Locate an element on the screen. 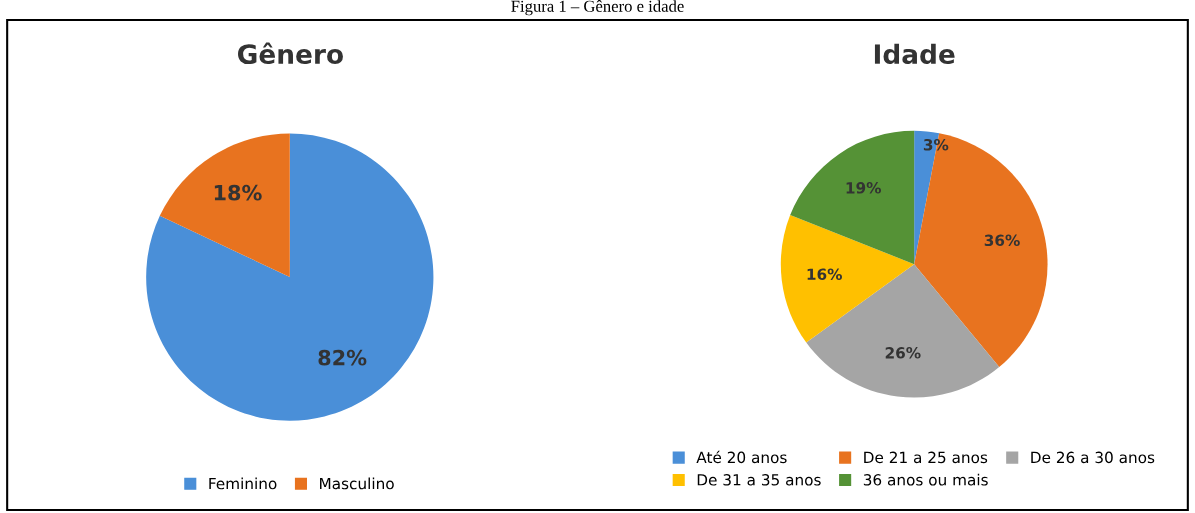  data-label: 16% is located at coordinates (824, 274).